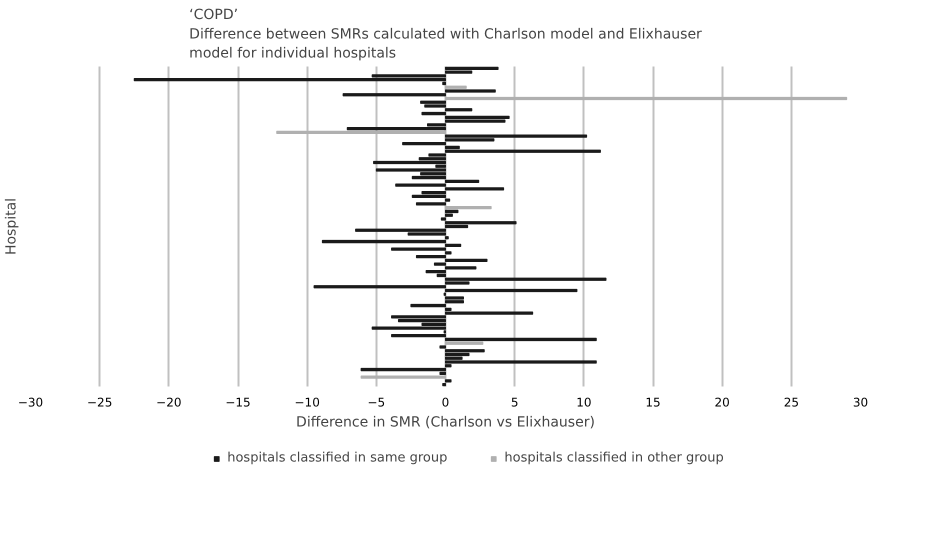  Describe the element at coordinates (307, 403) in the screenshot. I see `x-tick-label: −10` at that location.